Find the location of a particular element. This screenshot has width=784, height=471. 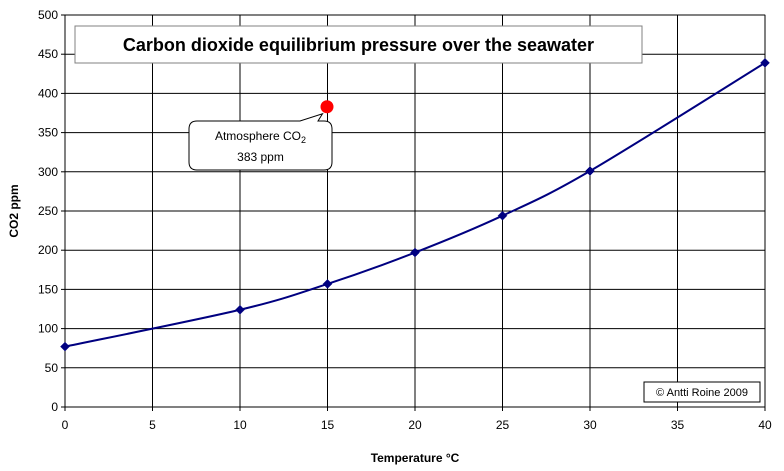

x-tick-label-10: 10 is located at coordinates (240, 425).